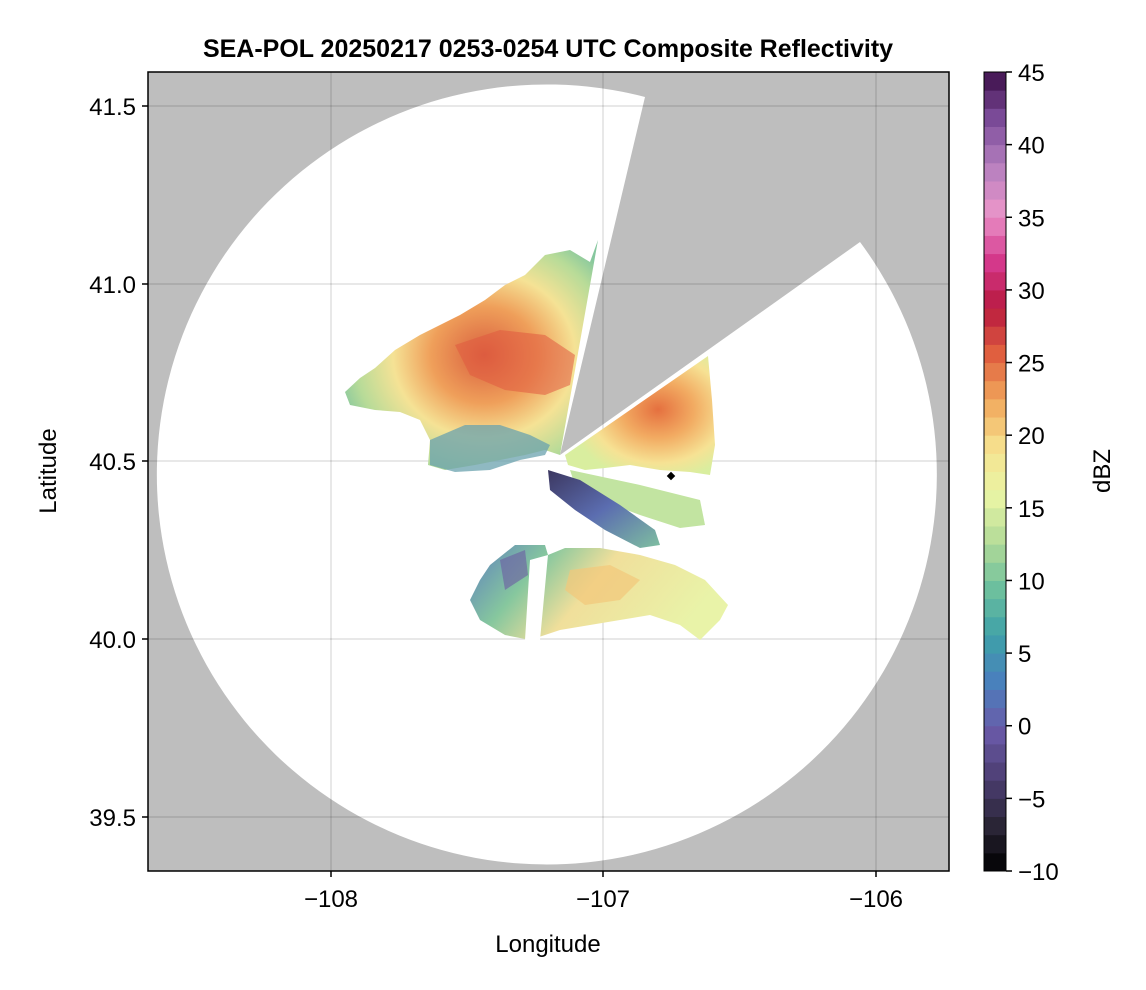 Image resolution: width=1146 pixels, height=990 pixels. Describe the element at coordinates (1031, 146) in the screenshot. I see `colorbar-tick-label: 40` at that location.